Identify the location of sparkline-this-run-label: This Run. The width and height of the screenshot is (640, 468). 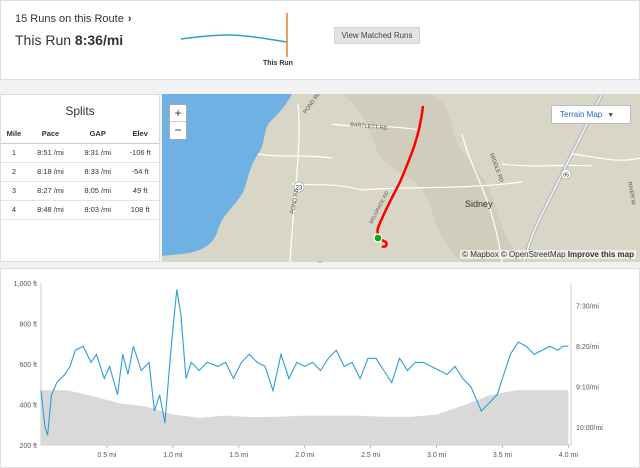
(278, 63).